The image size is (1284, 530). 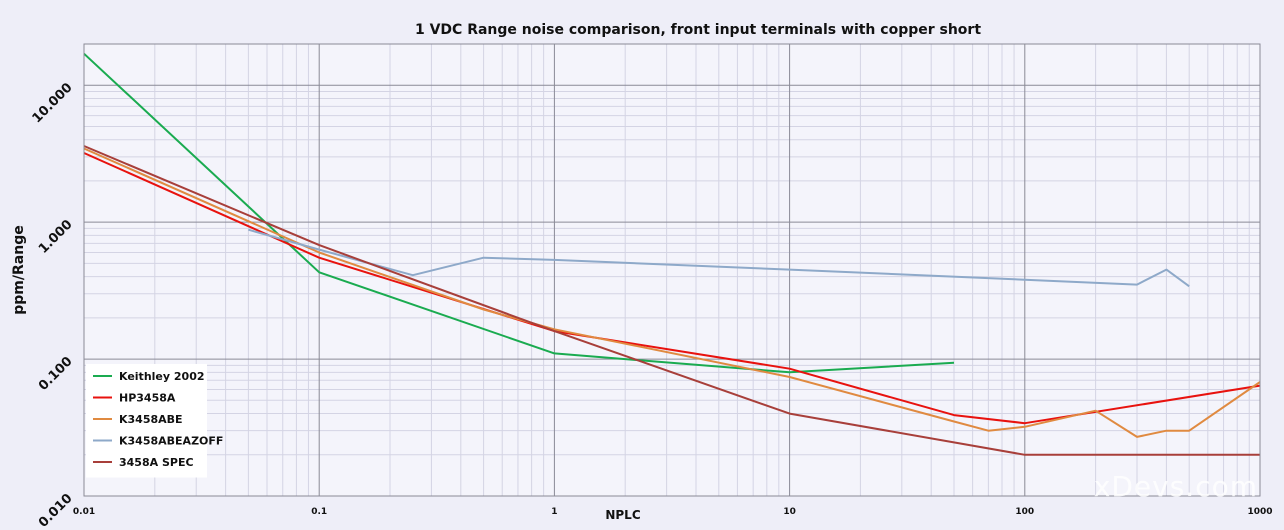 I want to click on x-tick-label: 0.1, so click(x=319, y=512).